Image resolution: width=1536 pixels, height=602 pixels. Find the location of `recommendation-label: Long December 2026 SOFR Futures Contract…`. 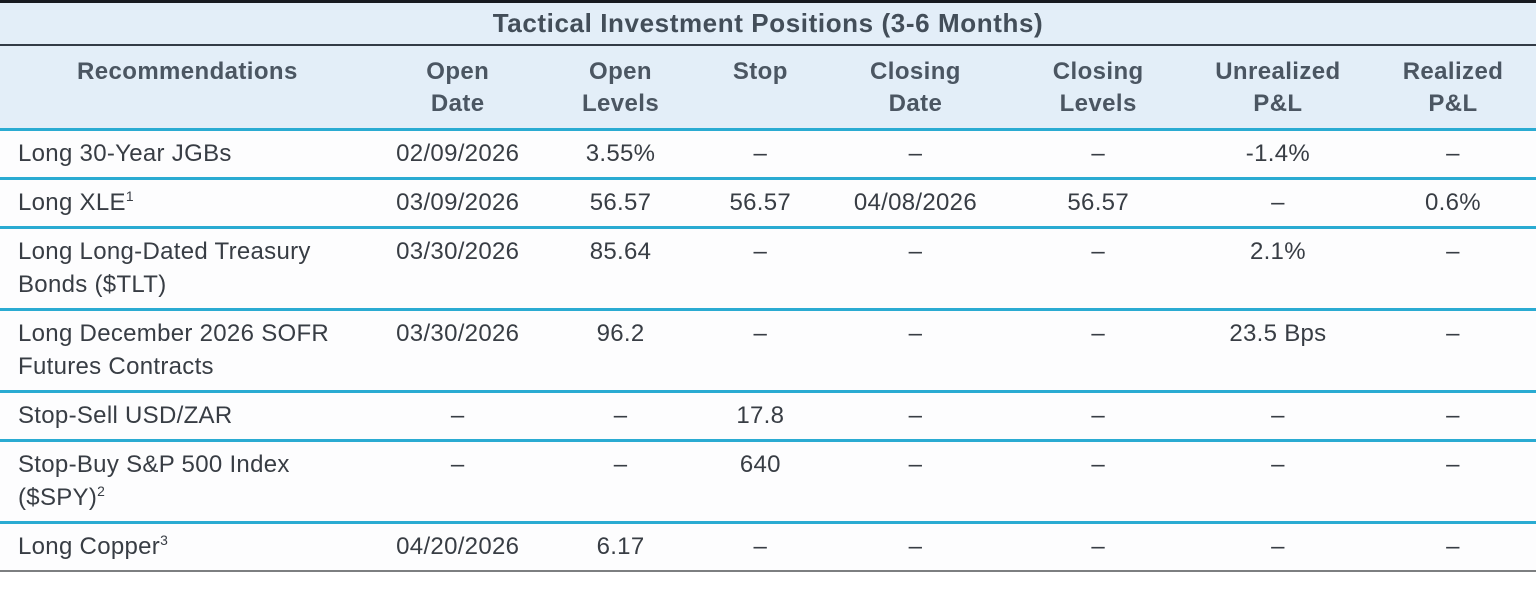

recommendation-label: Long December 2026 SOFR Futures Contract… is located at coordinates (174, 350).